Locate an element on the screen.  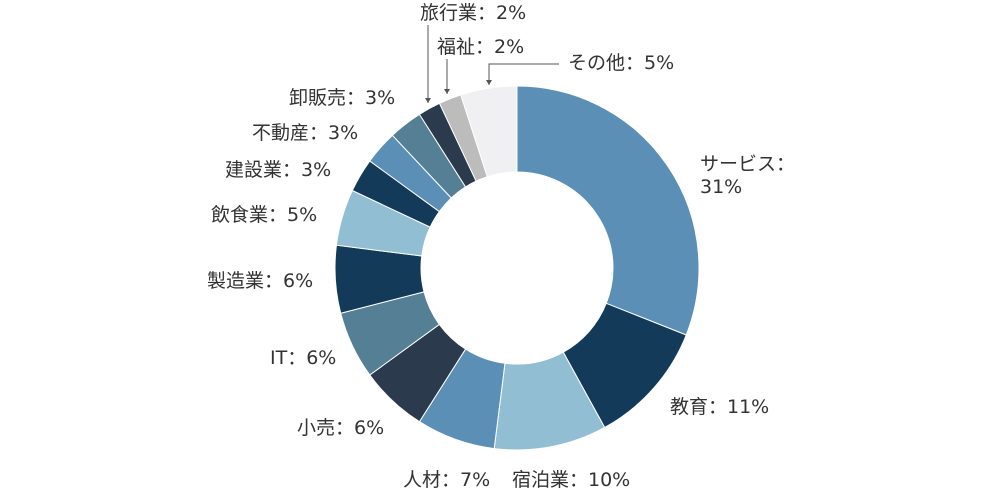
slice-label-0: サービス： 31% is located at coordinates (747, 175).